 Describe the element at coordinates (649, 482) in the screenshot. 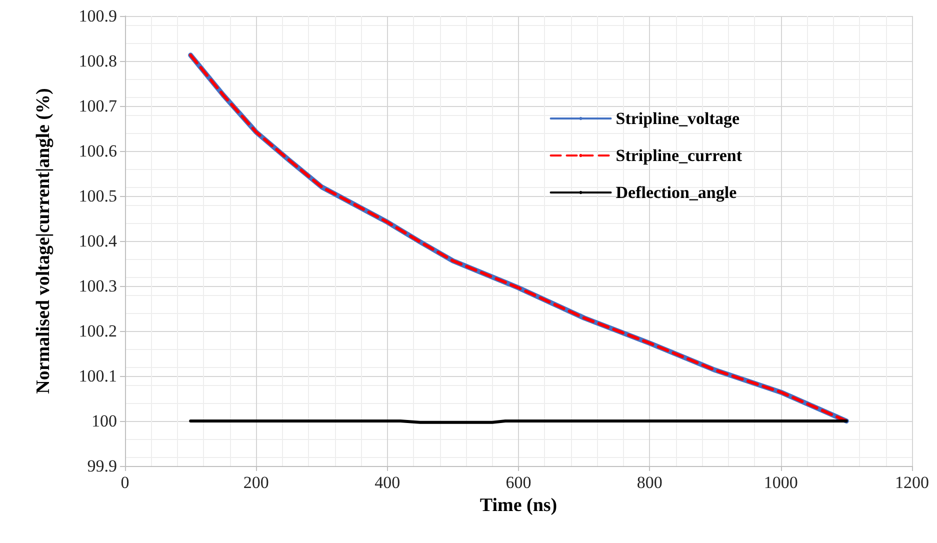

I see `x-tick-label: 800` at that location.